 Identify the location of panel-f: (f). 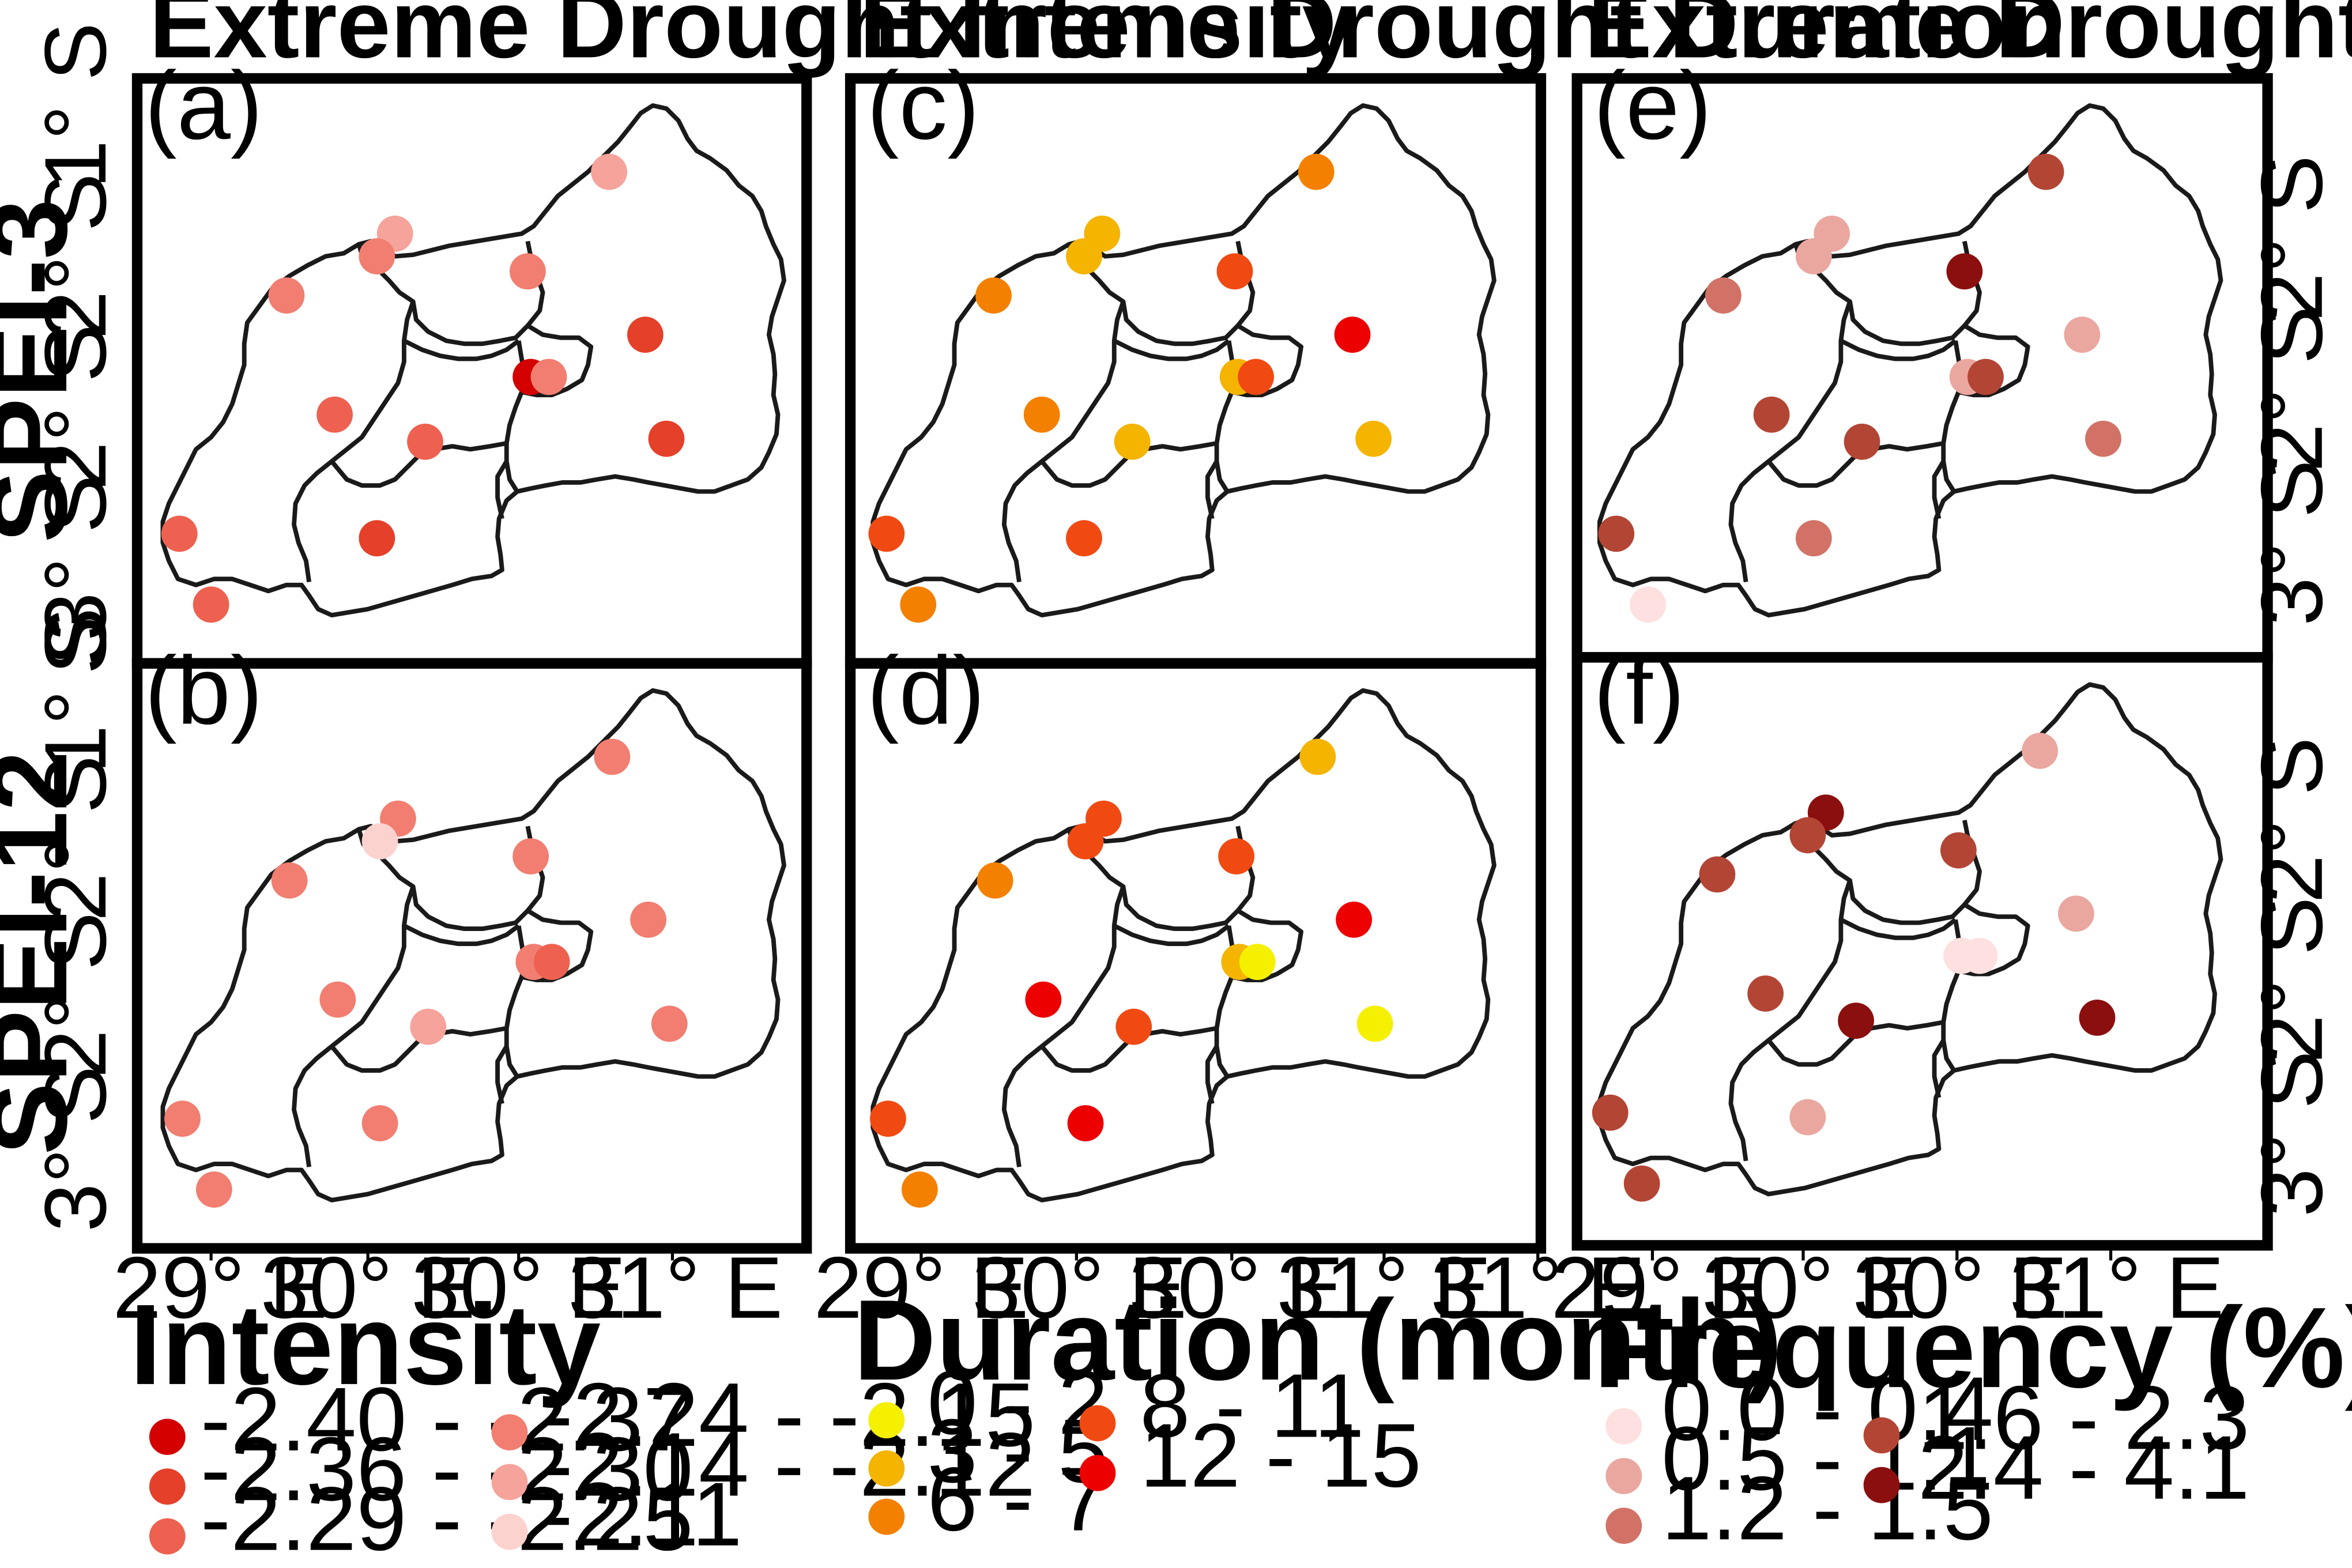
(1922, 943).